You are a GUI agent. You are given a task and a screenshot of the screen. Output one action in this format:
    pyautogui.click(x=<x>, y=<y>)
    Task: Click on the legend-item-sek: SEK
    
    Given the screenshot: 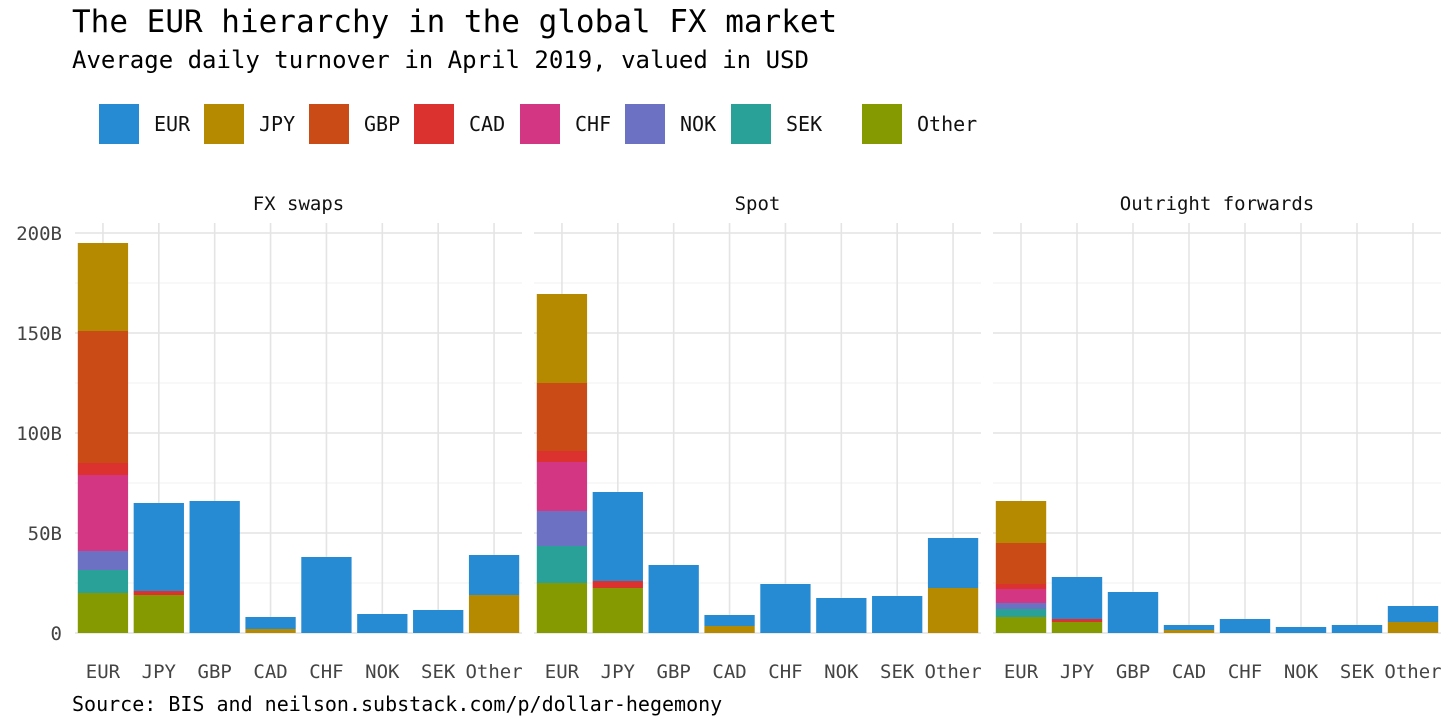 What is the action you would take?
    pyautogui.click(x=776, y=124)
    